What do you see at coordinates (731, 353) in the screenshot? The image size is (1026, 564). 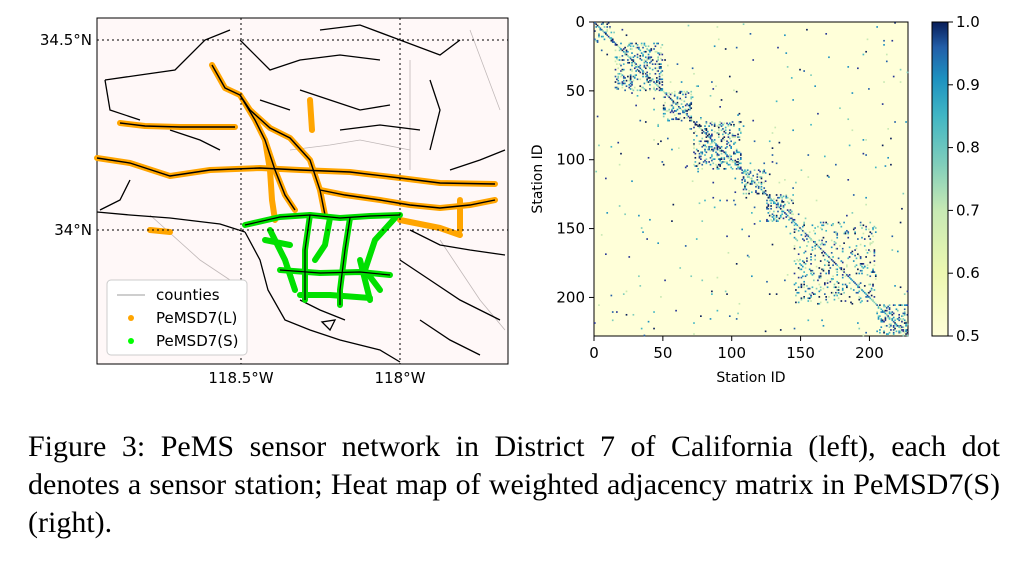 I see `heatmap-xtick-label: 100` at bounding box center [731, 353].